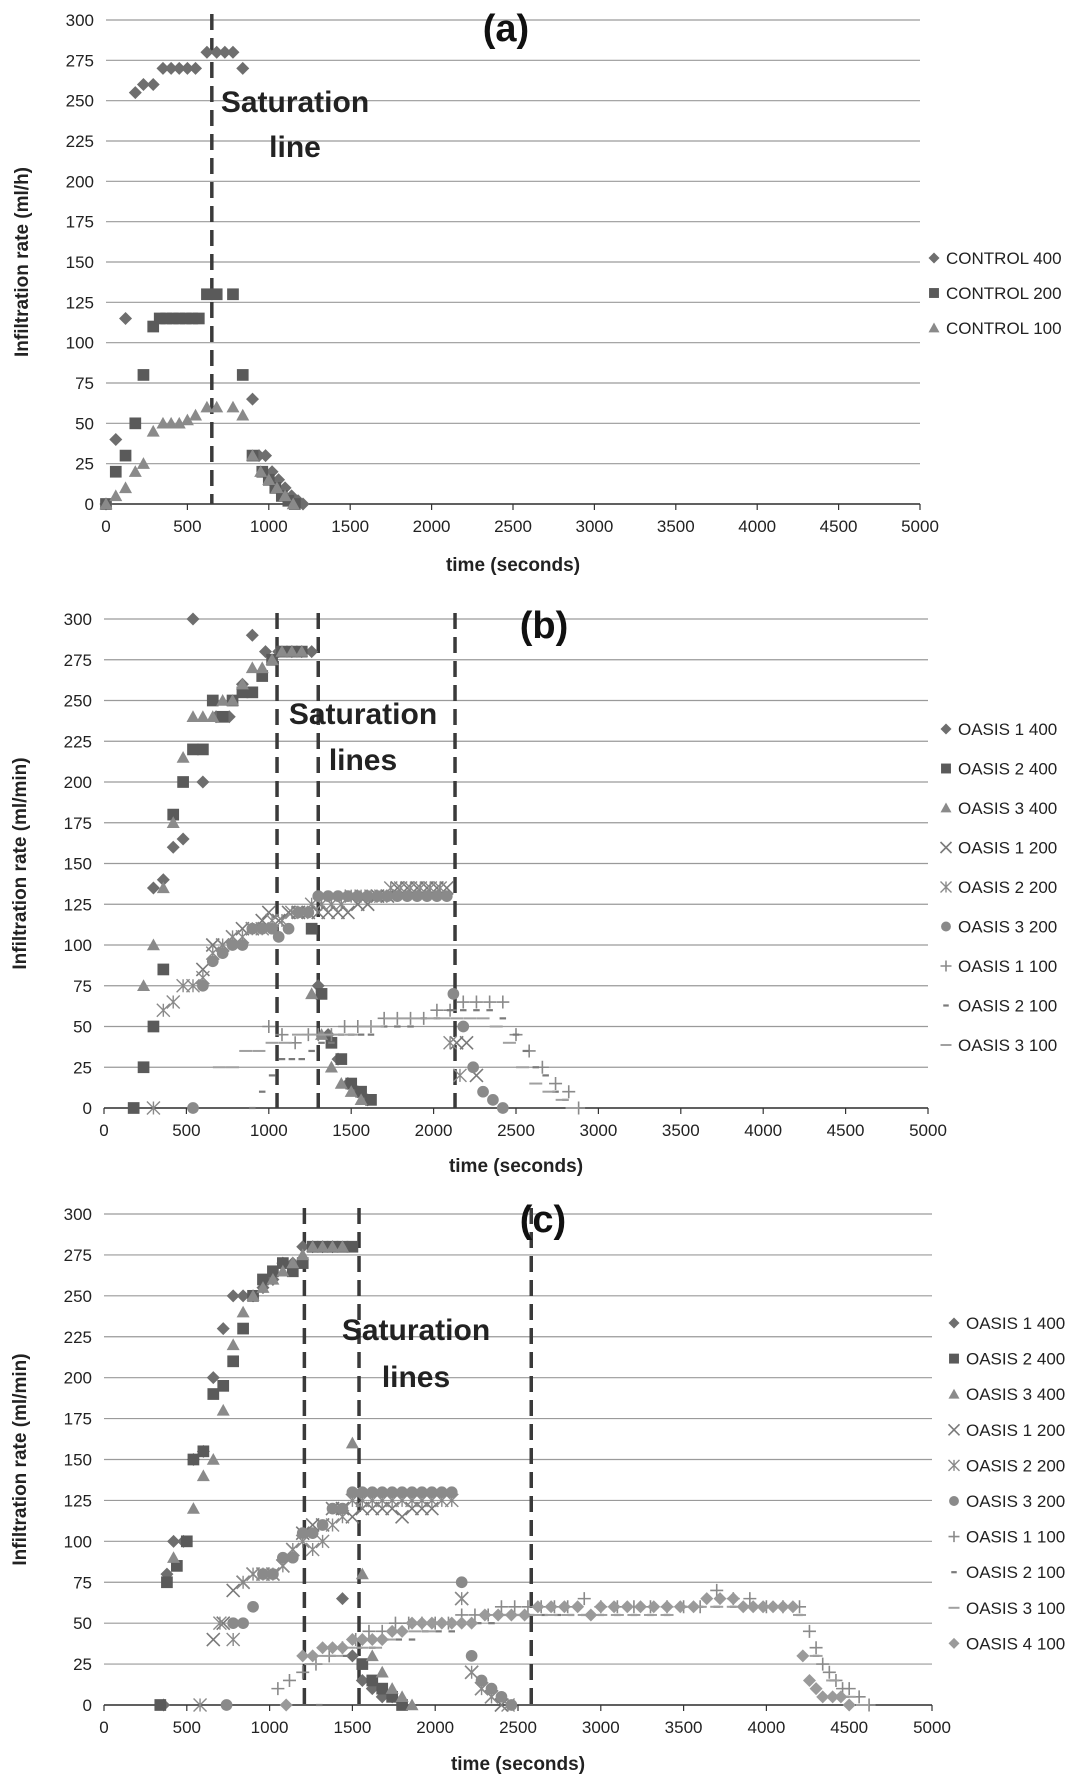 This screenshot has width=1089, height=1778. I want to click on y-axis-label: Infiltration rate (ml/min), so click(20, 1459).